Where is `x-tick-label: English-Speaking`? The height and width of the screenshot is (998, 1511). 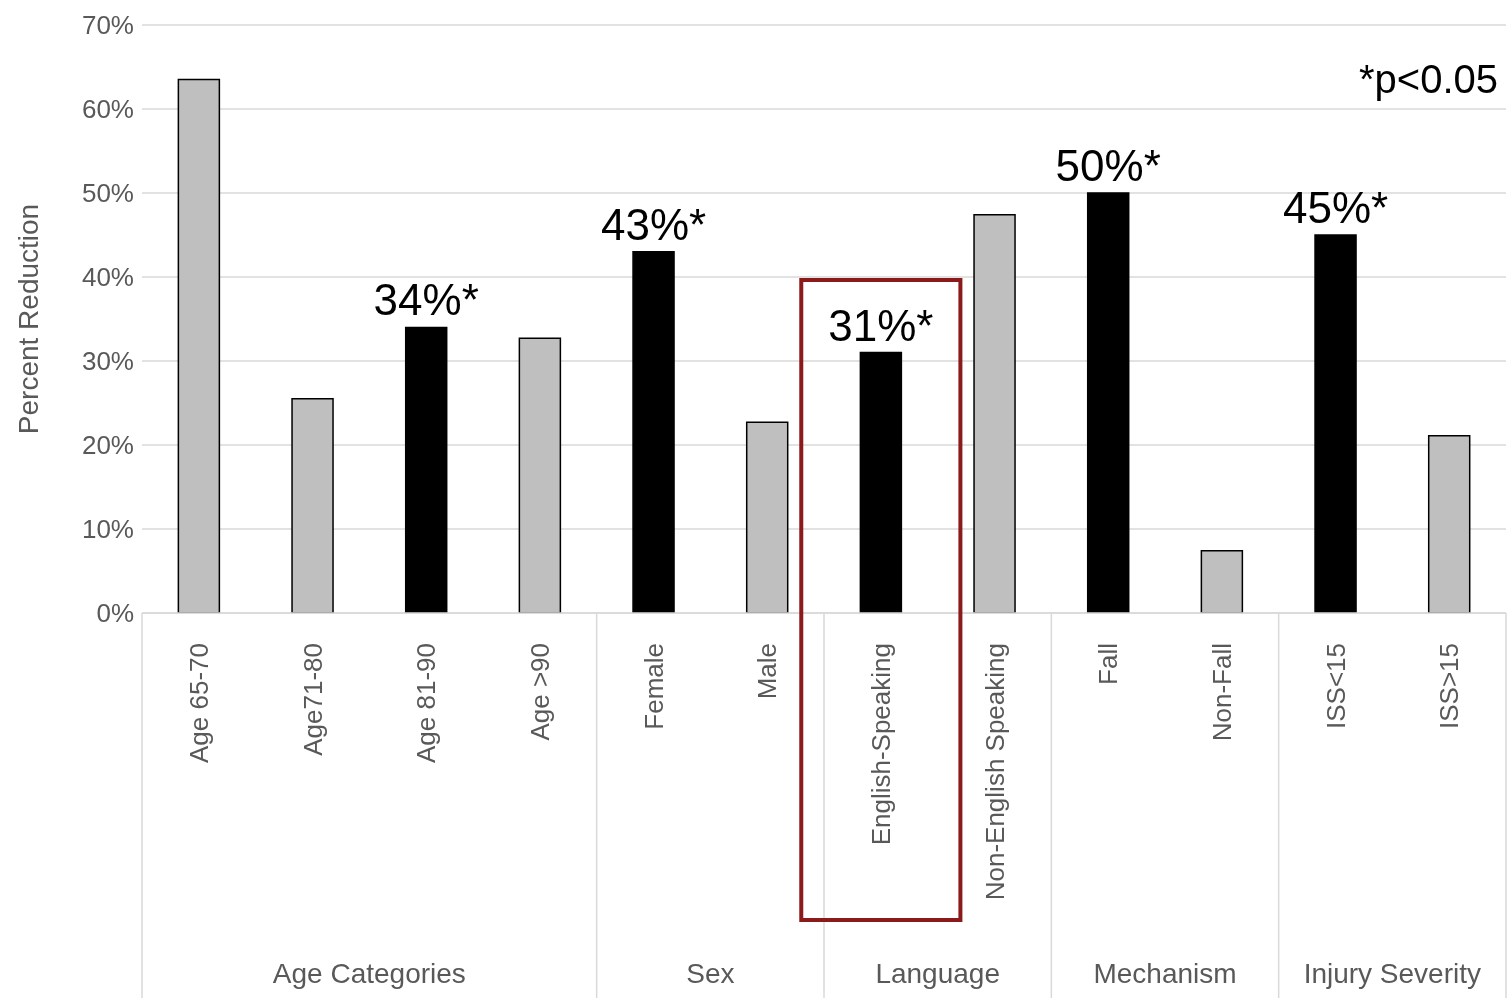
x-tick-label: English-Speaking is located at coordinates (880, 744).